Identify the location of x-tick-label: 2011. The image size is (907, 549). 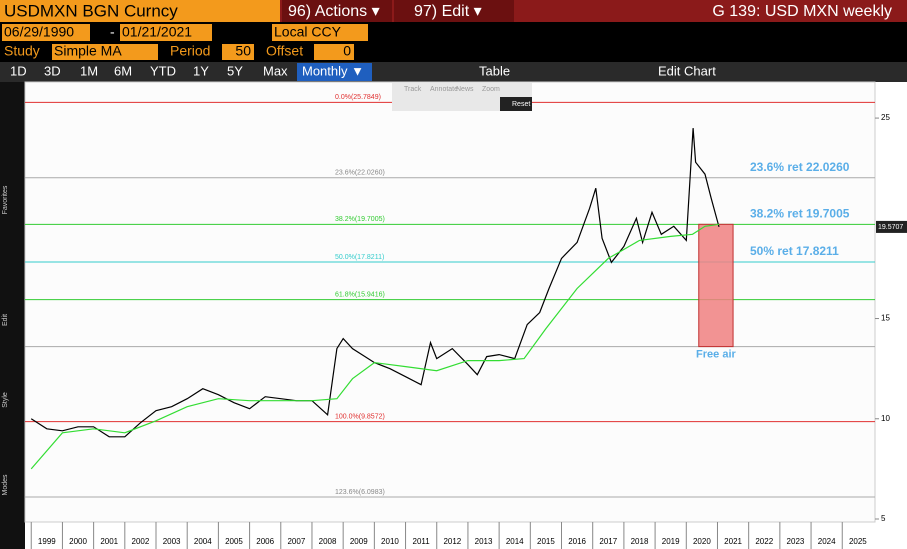
(422, 541).